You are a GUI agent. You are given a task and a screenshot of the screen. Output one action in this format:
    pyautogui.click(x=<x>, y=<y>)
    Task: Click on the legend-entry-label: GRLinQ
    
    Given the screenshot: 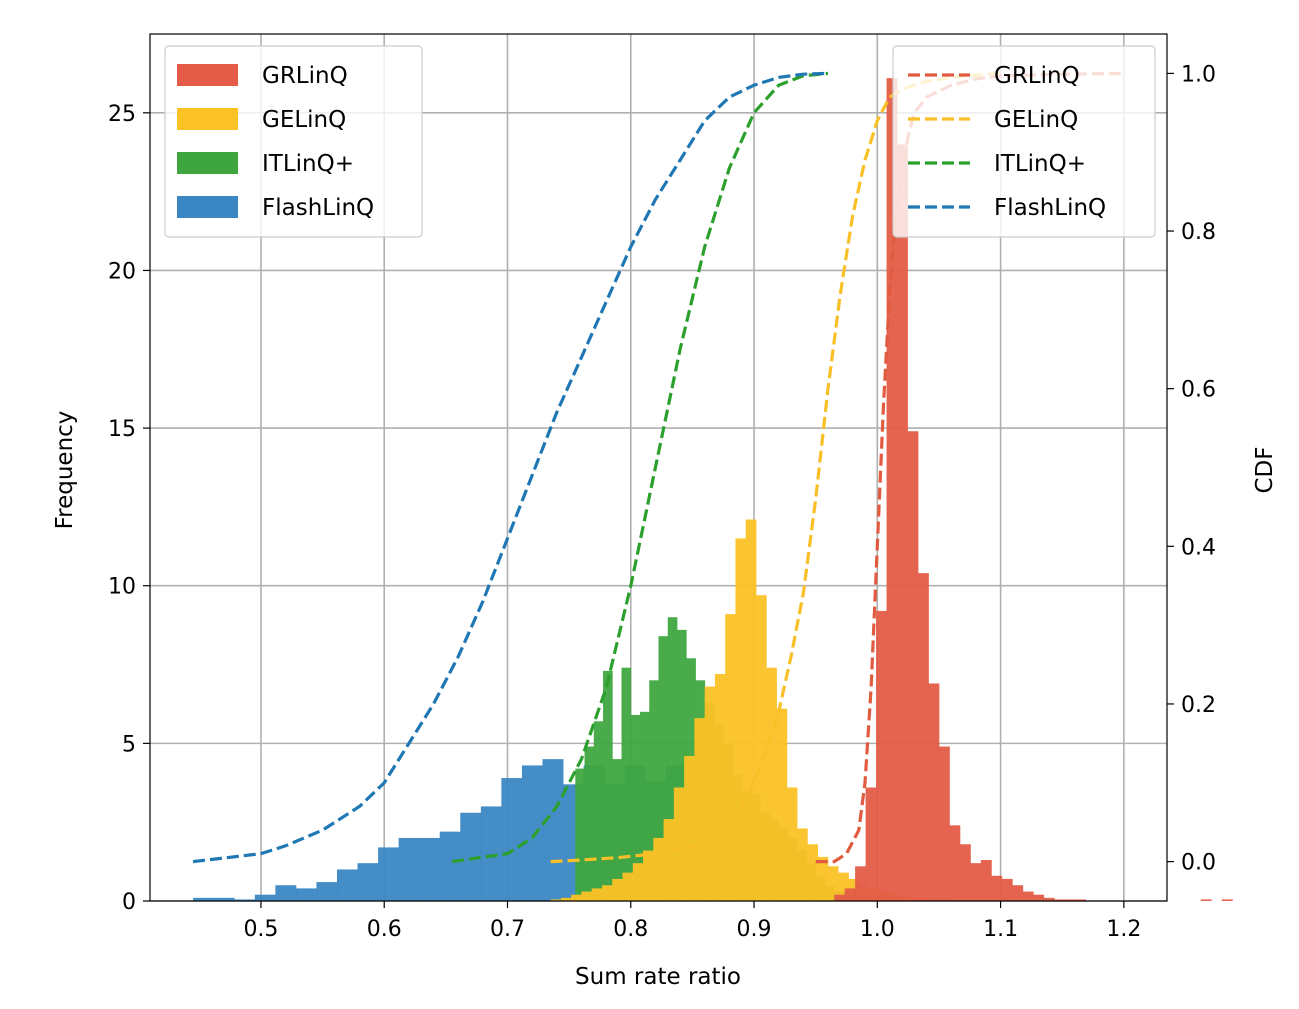 What is the action you would take?
    pyautogui.click(x=305, y=76)
    